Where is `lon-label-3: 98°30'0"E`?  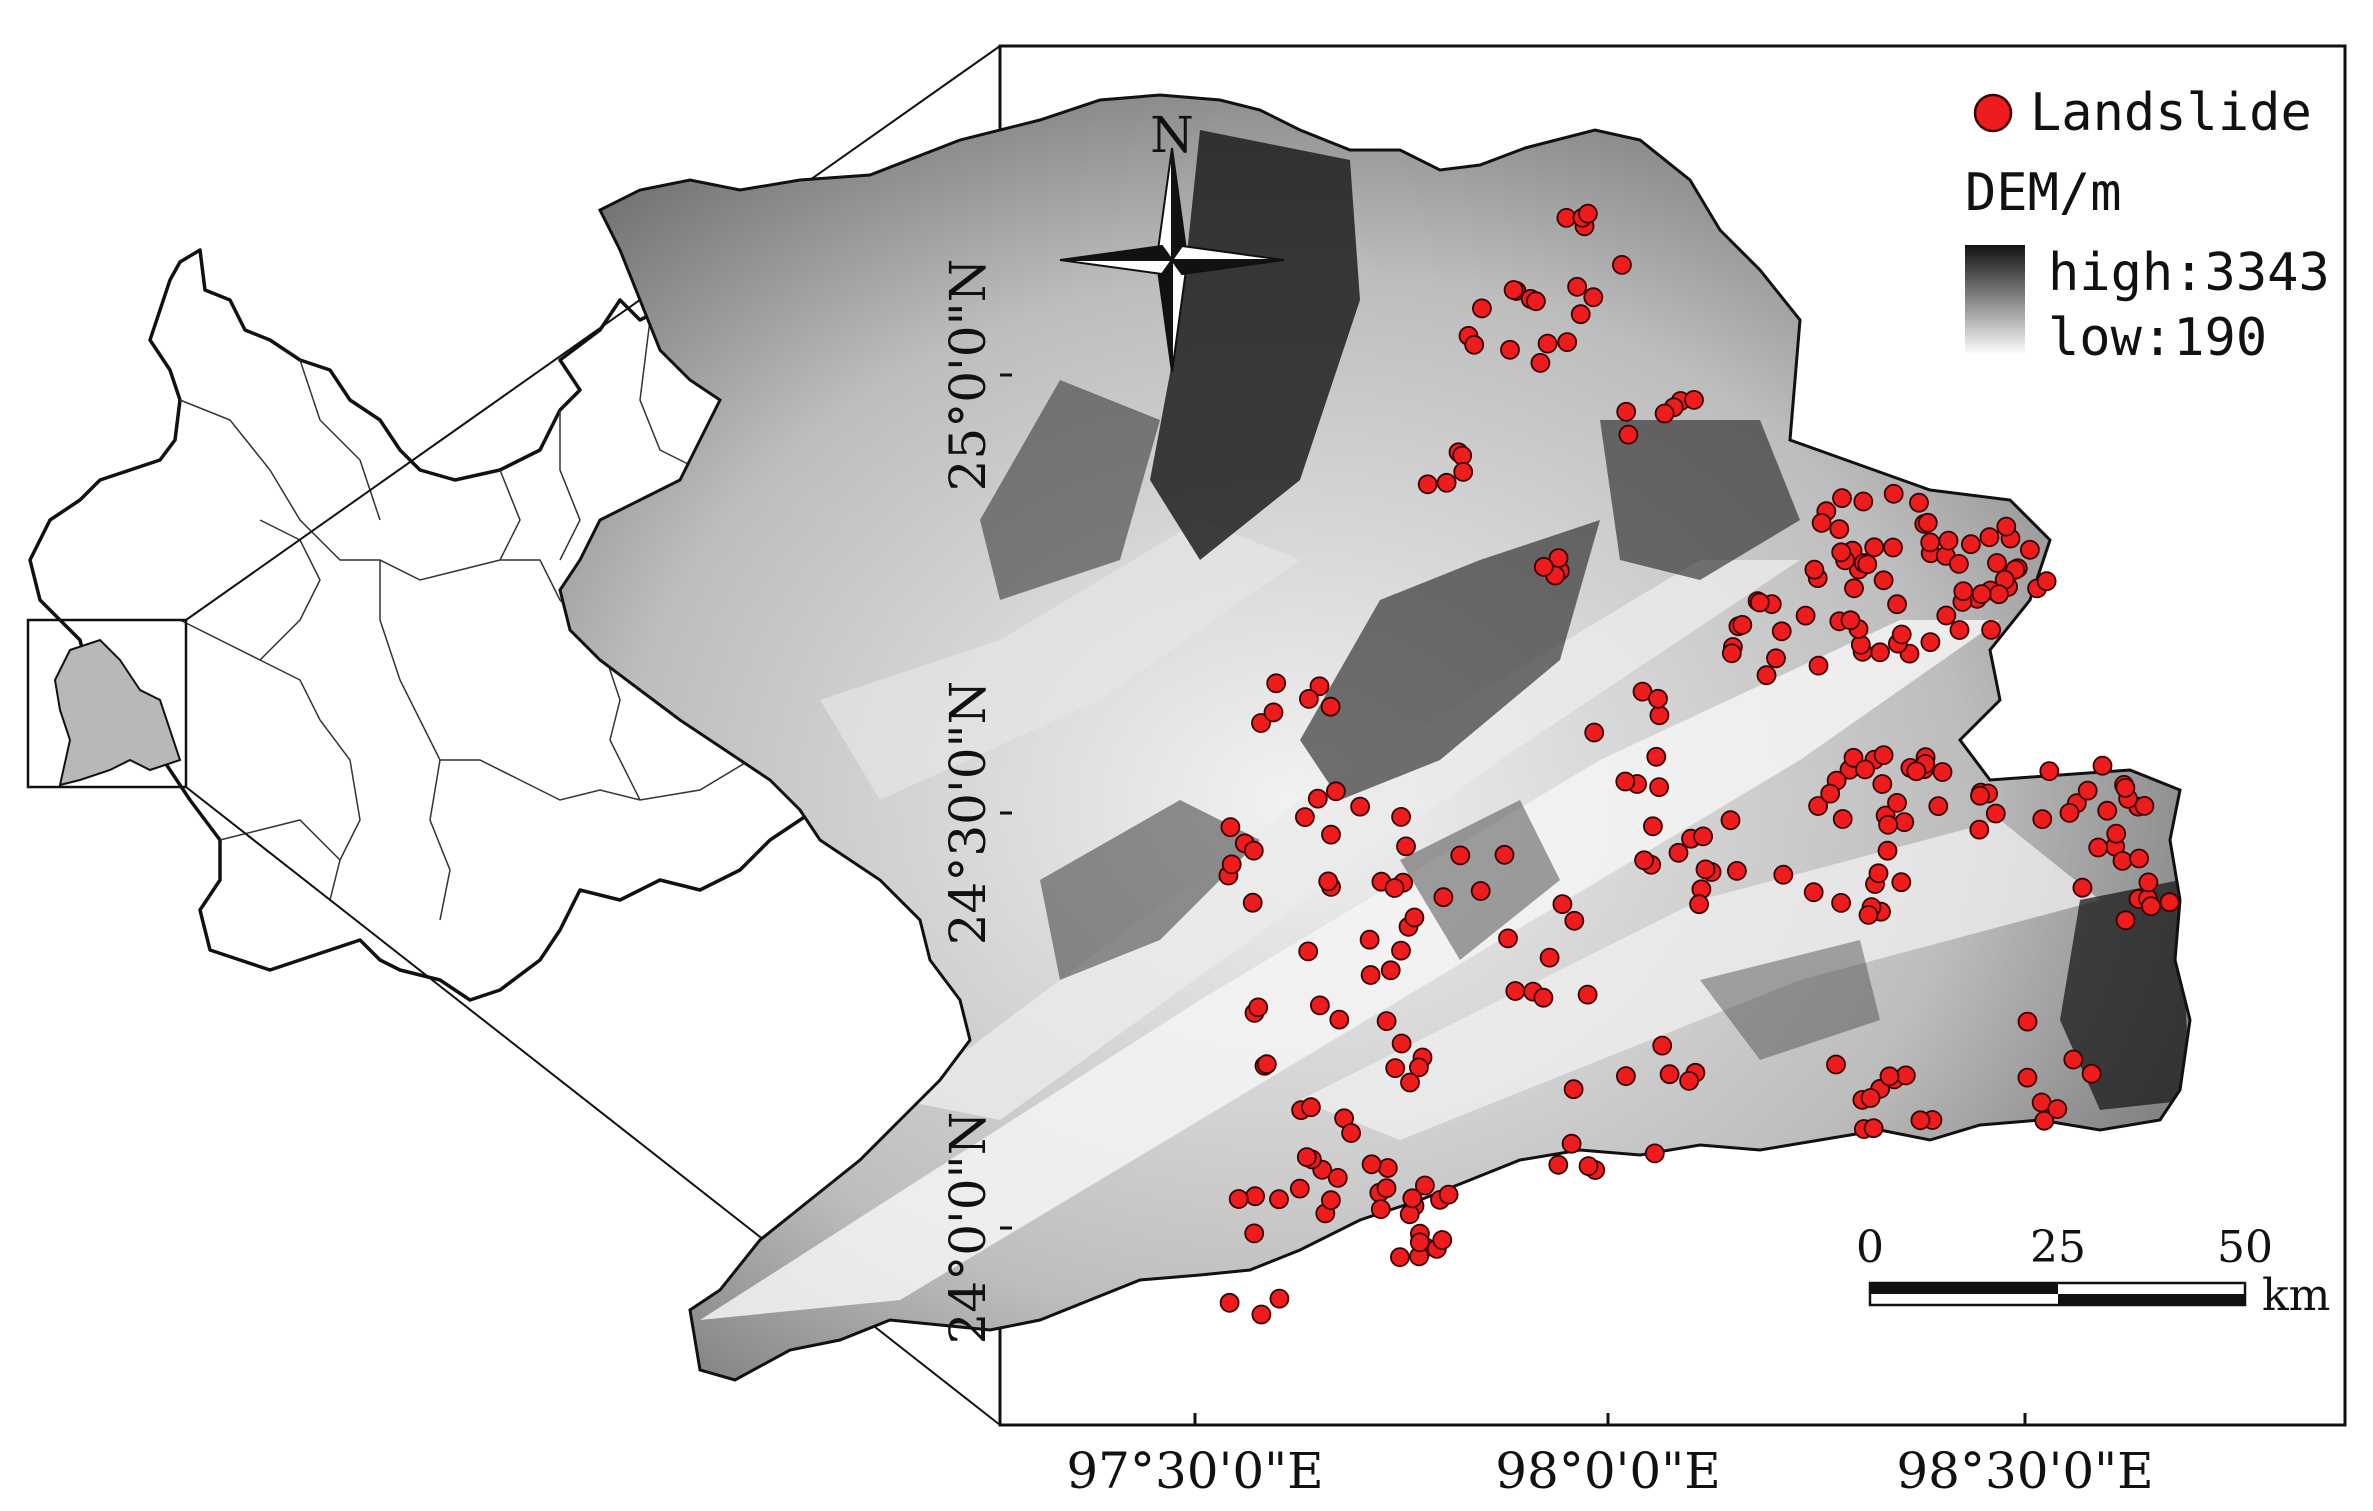 lon-label-3: 98°30'0"E is located at coordinates (2024, 1471).